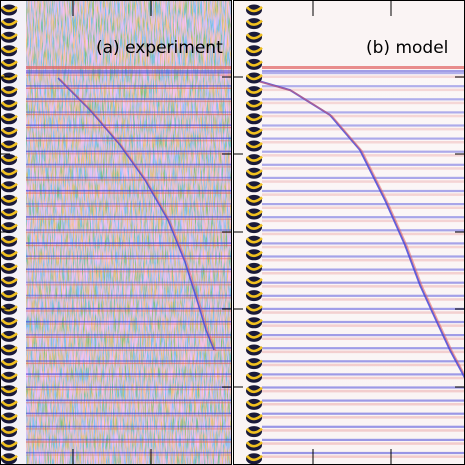  I want to click on panel-label-experiment: (a) experiment, so click(159, 48).